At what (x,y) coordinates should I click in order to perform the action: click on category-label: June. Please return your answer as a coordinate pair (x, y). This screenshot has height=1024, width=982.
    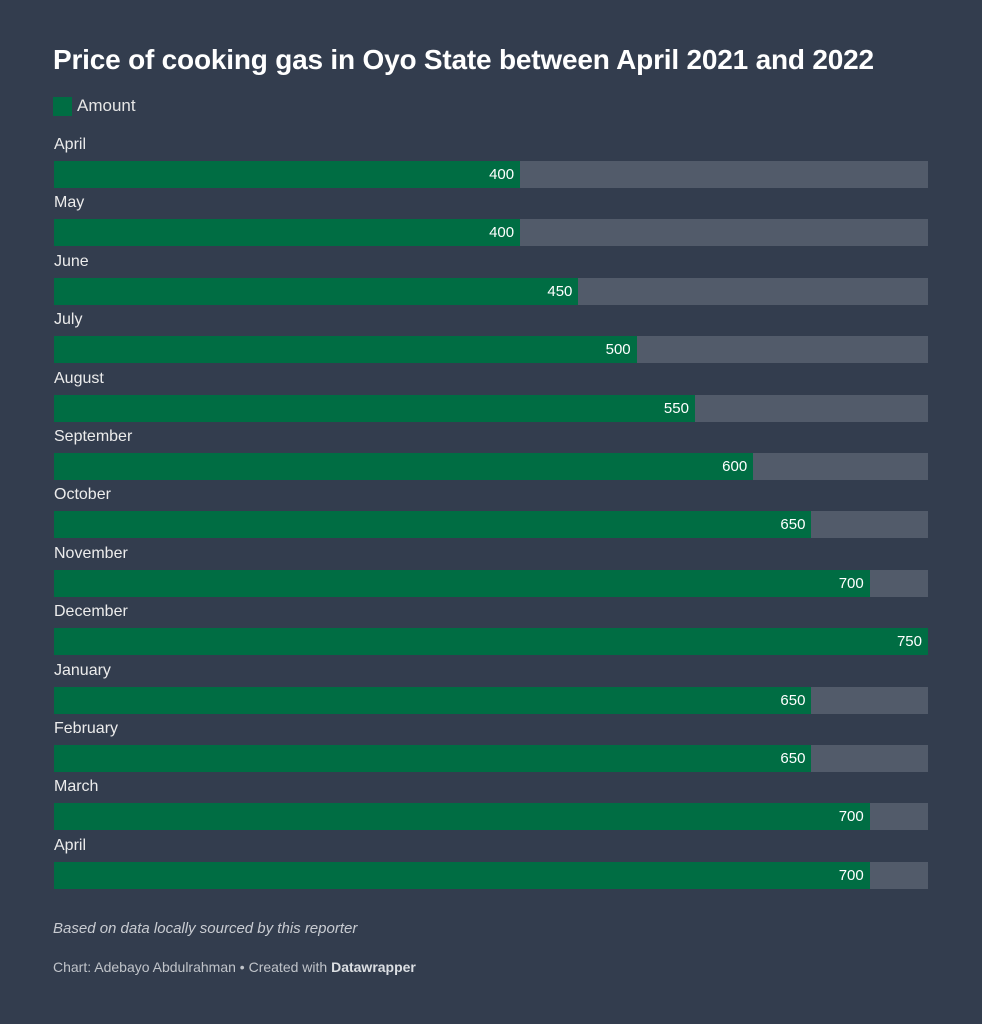
    Looking at the image, I should click on (71, 261).